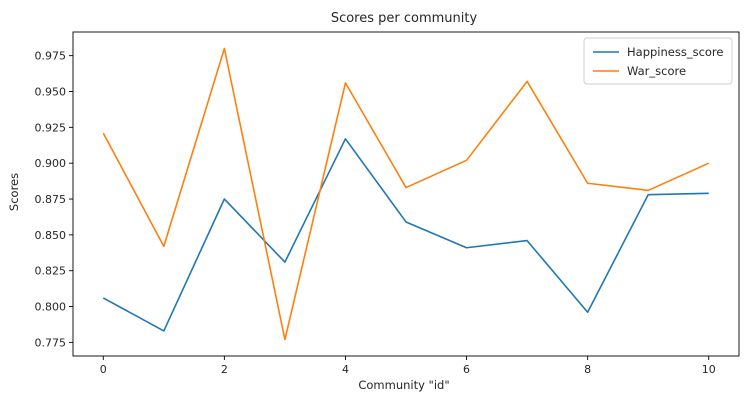 The height and width of the screenshot is (405, 755). Describe the element at coordinates (403, 385) in the screenshot. I see `x-axis-label: Community "id"` at that location.